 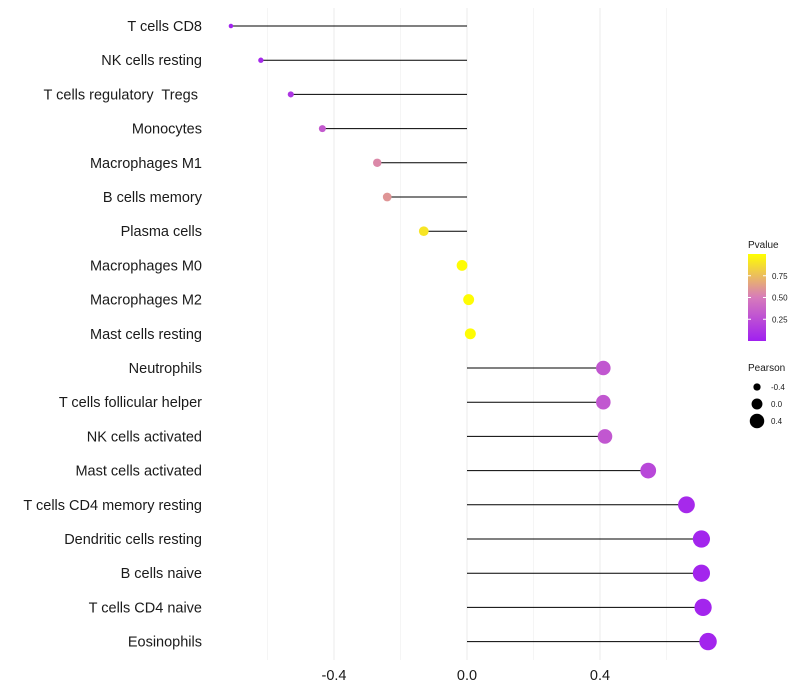 What do you see at coordinates (123, 95) in the screenshot?
I see `category-label: T cells regulatory Tregs` at bounding box center [123, 95].